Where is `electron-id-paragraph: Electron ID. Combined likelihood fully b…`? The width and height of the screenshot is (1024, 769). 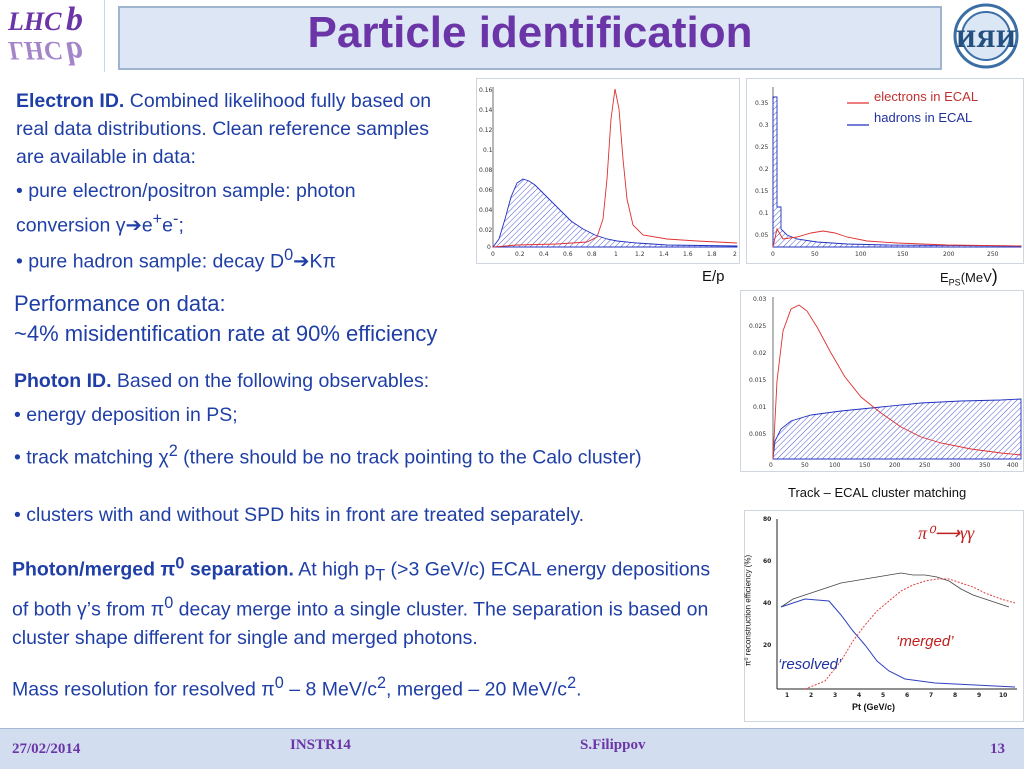
electron-id-paragraph: Electron ID. Combined likelihood fully b… is located at coordinates (226, 129).